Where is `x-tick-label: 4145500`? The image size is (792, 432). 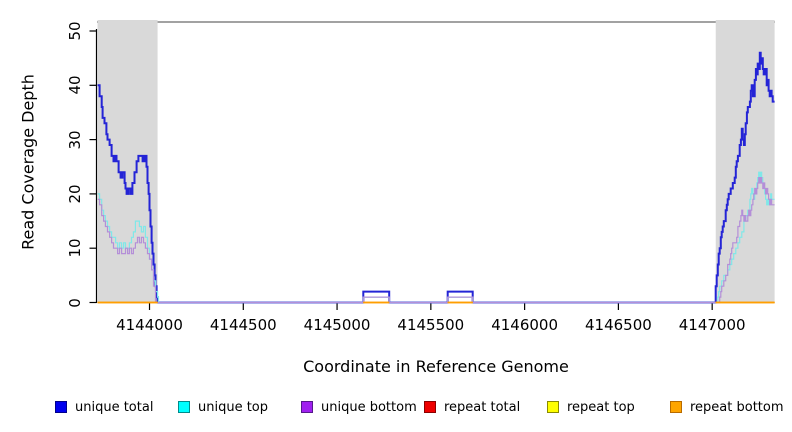
x-tick-label: 4145500 is located at coordinates (431, 325).